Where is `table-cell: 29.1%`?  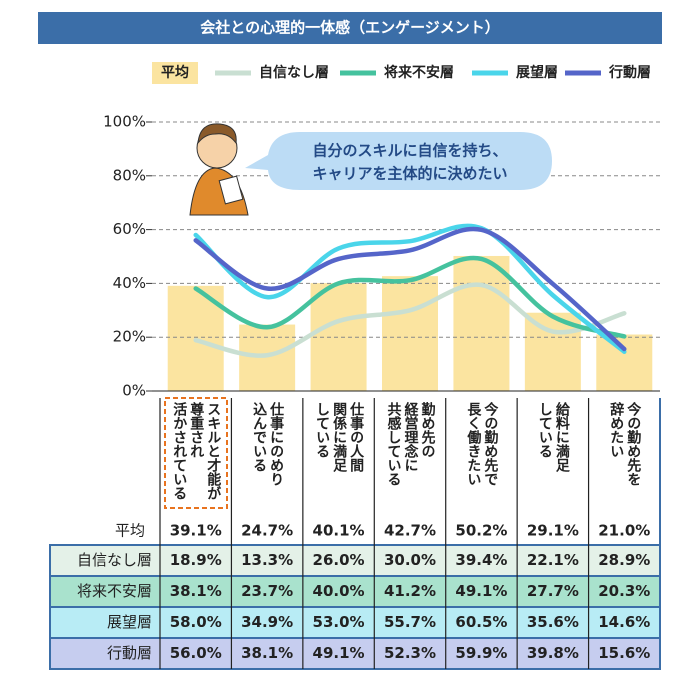
table-cell: 29.1% is located at coordinates (553, 531).